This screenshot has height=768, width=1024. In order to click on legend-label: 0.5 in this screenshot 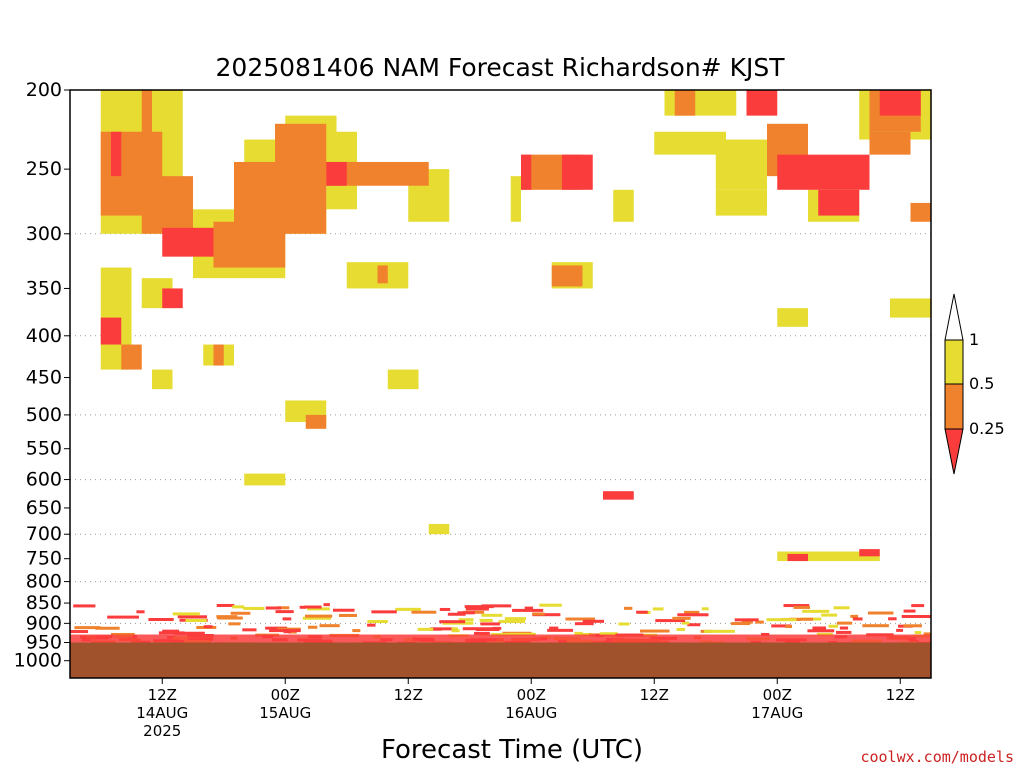, I will do `click(981, 383)`.